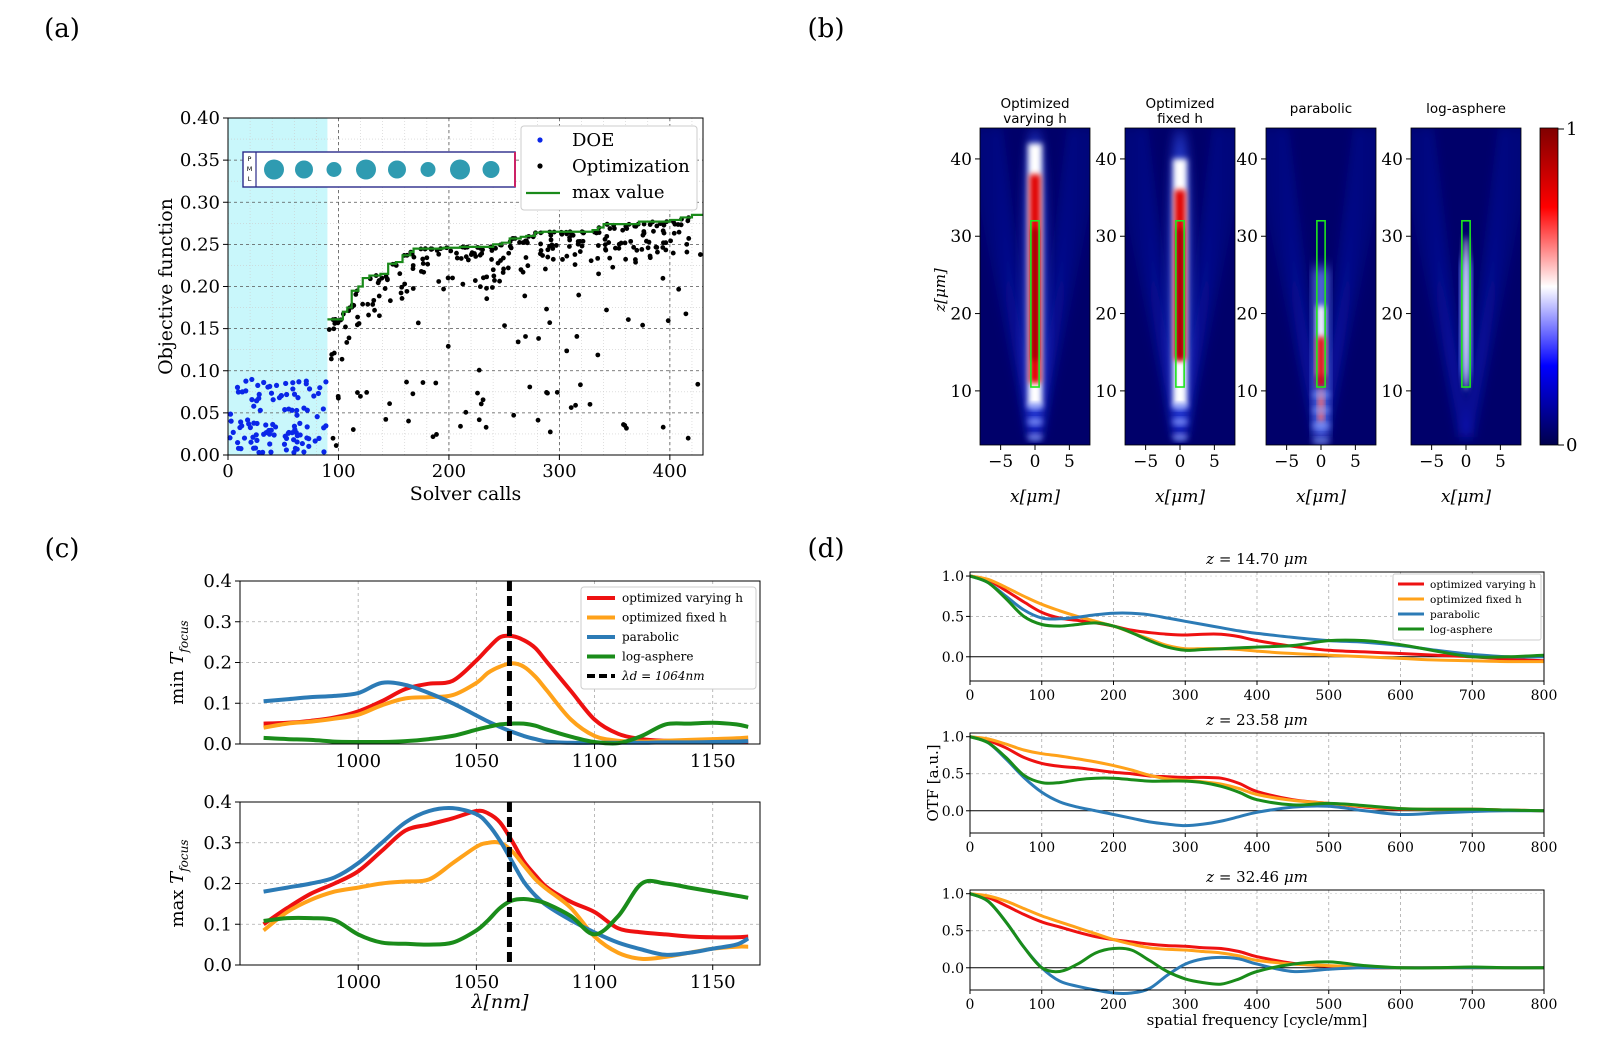 The image size is (1618, 1054). What do you see at coordinates (338, 471) in the screenshot?
I see `x-tick-label: 100` at bounding box center [338, 471].